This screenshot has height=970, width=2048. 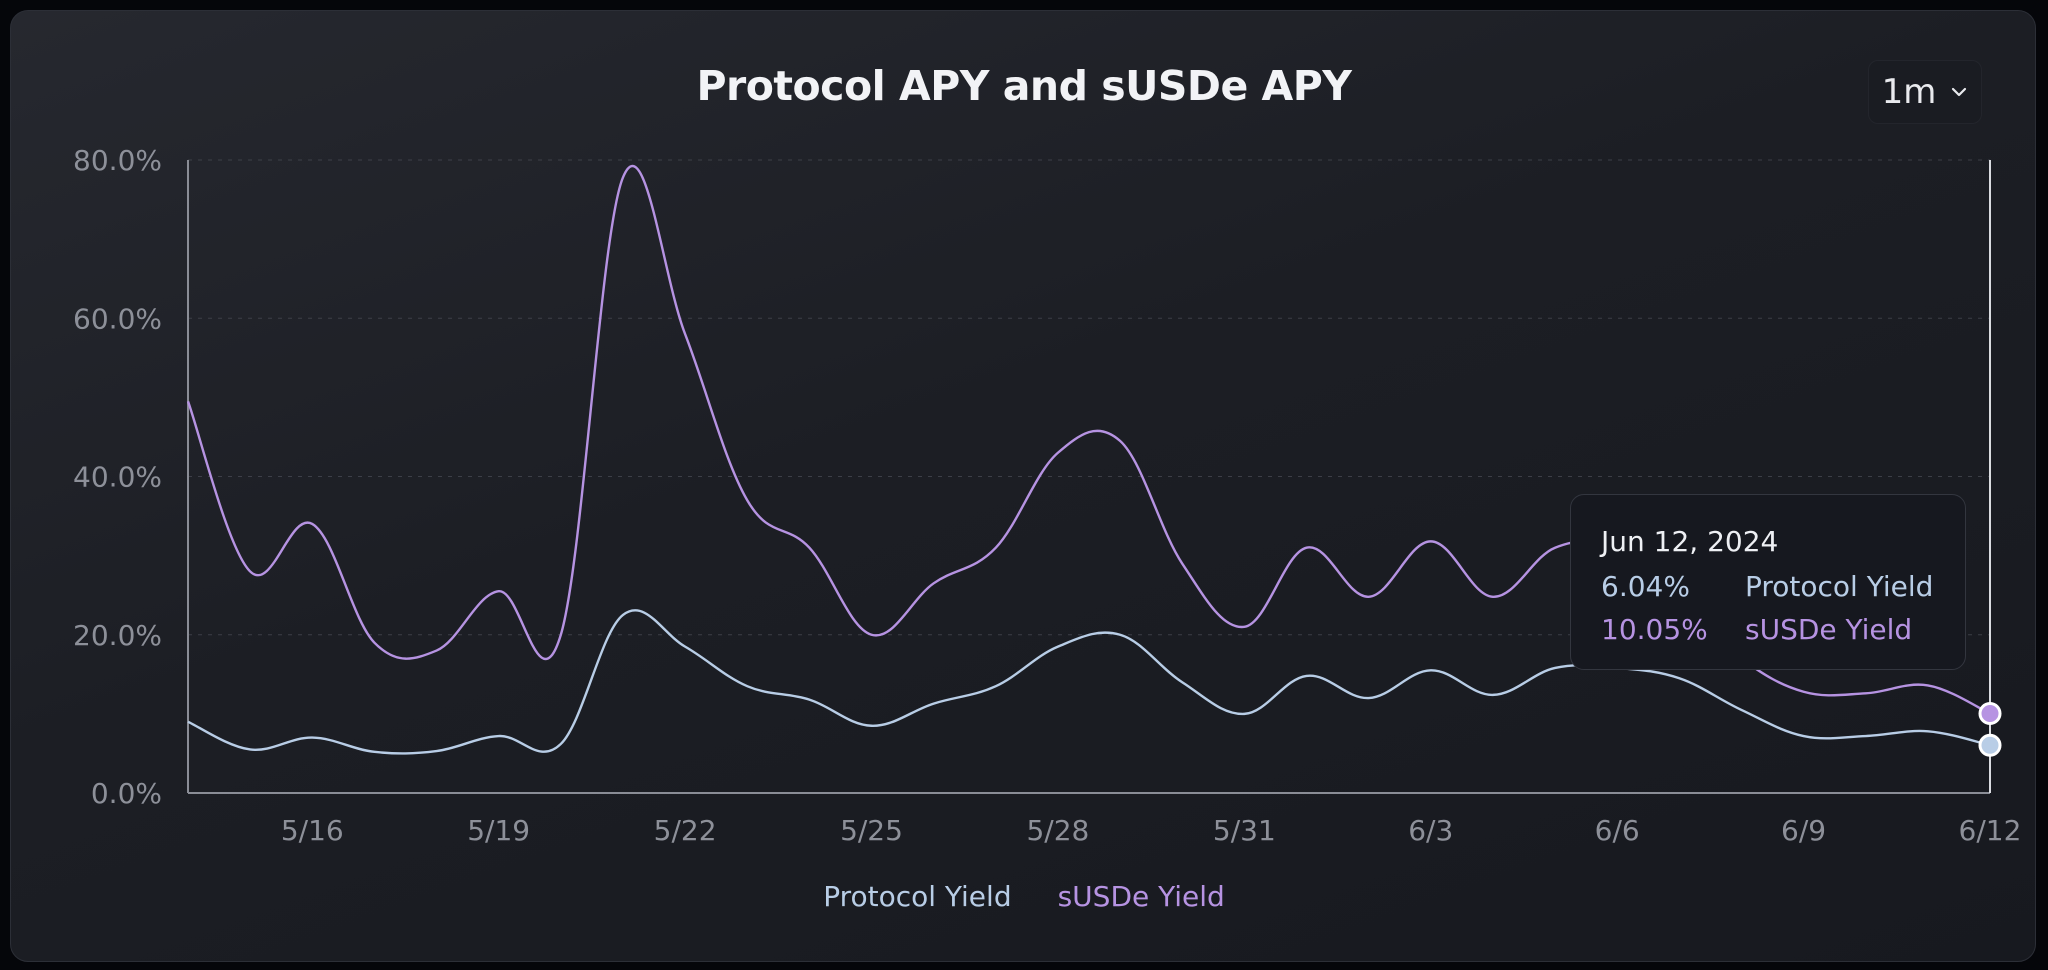 What do you see at coordinates (1617, 830) in the screenshot?
I see `x-tick-label: 6/6` at bounding box center [1617, 830].